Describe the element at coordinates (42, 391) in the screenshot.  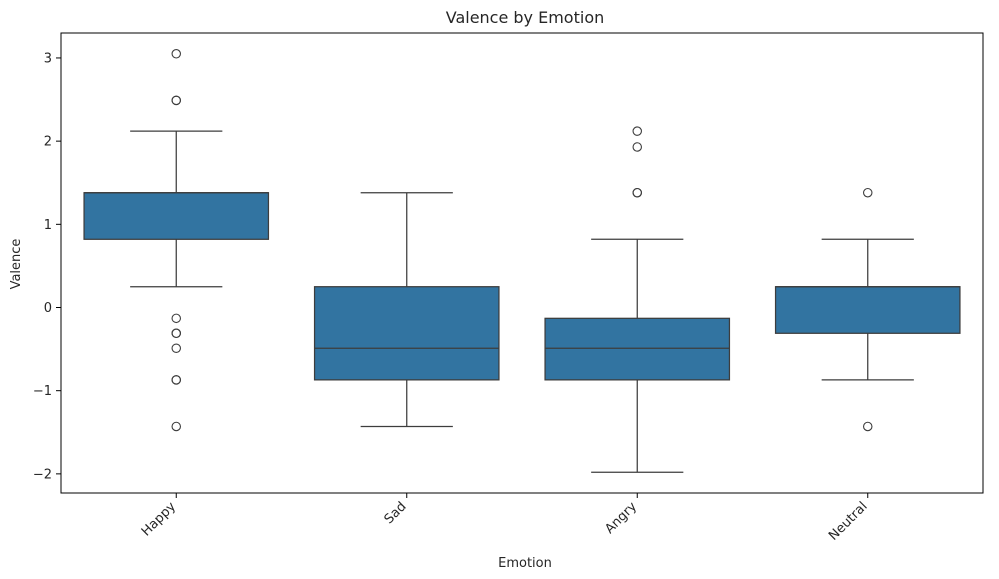
I see `y-tick-label: −1` at that location.